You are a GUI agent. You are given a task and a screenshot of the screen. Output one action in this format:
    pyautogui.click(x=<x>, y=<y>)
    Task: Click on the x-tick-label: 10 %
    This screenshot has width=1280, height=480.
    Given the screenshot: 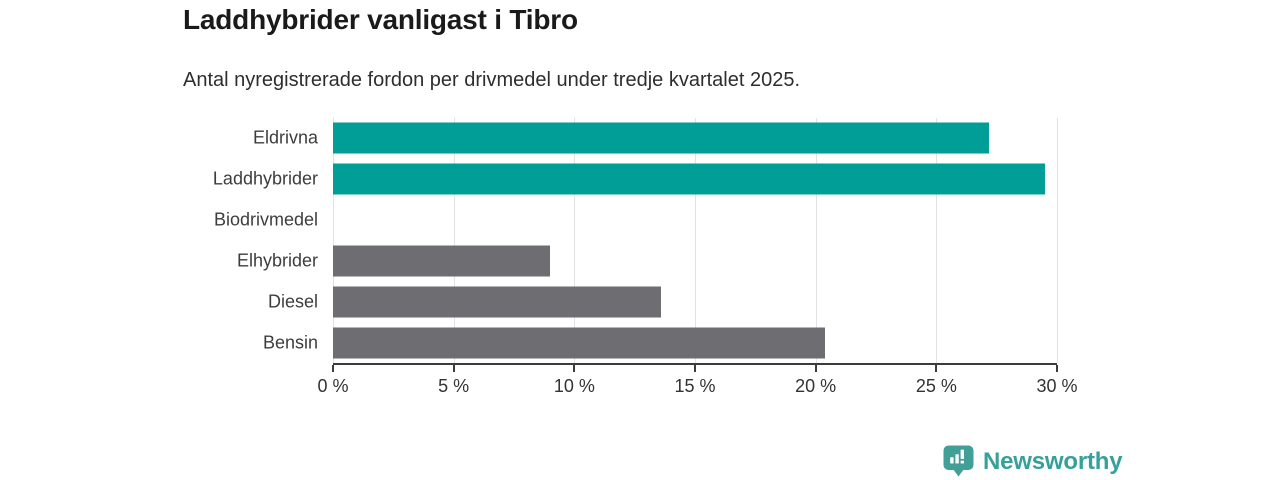 What is the action you would take?
    pyautogui.click(x=574, y=386)
    